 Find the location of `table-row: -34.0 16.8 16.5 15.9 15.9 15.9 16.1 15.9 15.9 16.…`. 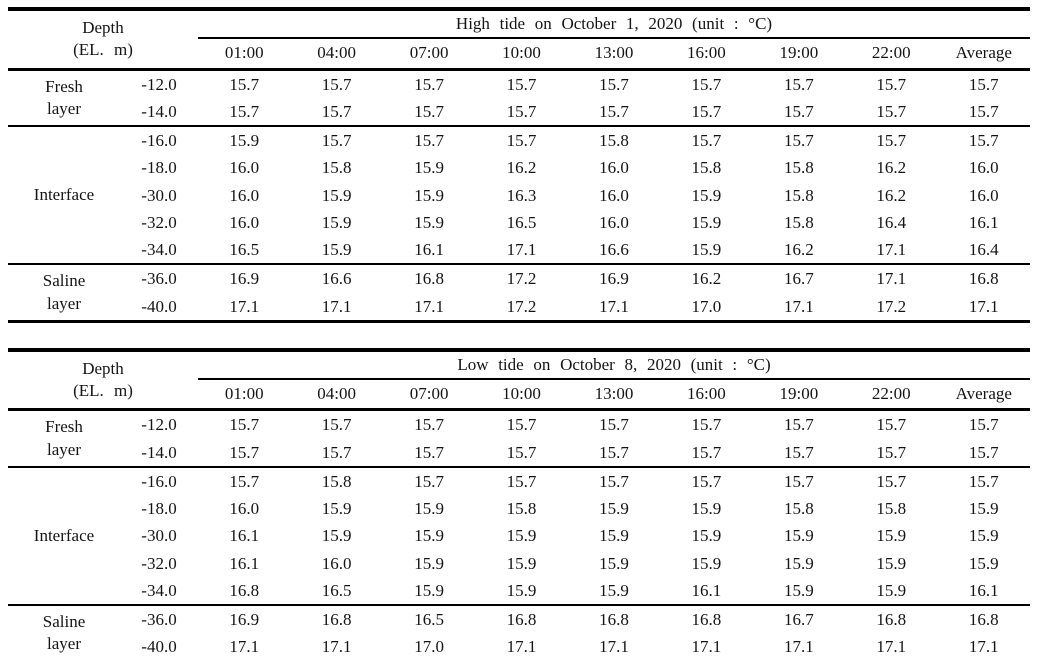

table-row: -34.0 16.8 16.5 15.9 15.9 15.9 16.1 15.9 15.9 16.… is located at coordinates (519, 591).